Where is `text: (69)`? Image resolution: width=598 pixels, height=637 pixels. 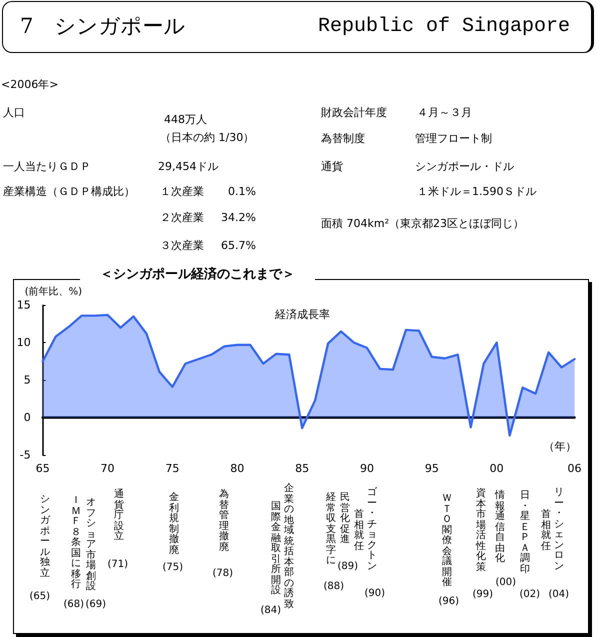
text: (69) is located at coordinates (96, 605).